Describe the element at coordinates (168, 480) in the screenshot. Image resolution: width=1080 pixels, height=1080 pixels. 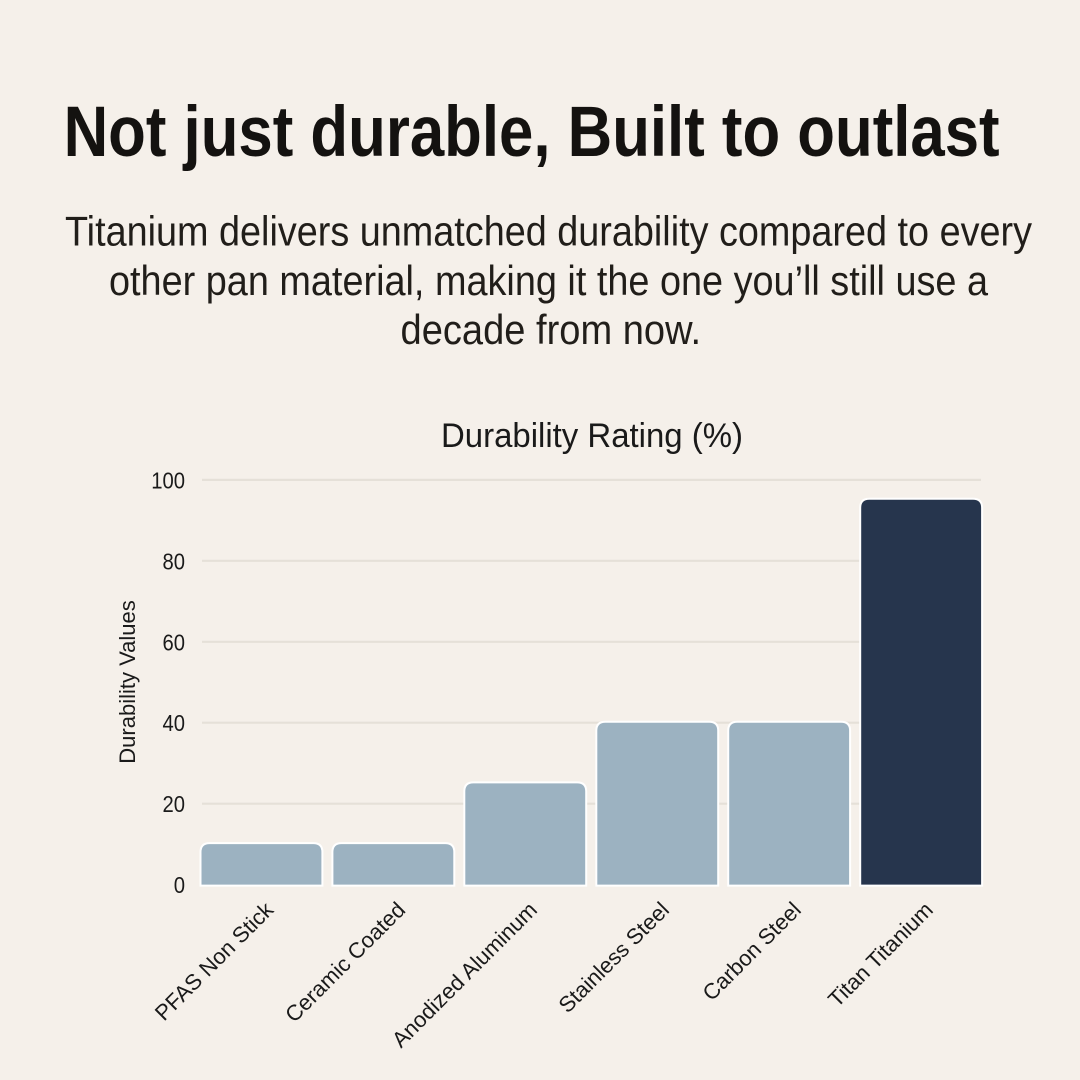
I see `svg-text: 100` at that location.